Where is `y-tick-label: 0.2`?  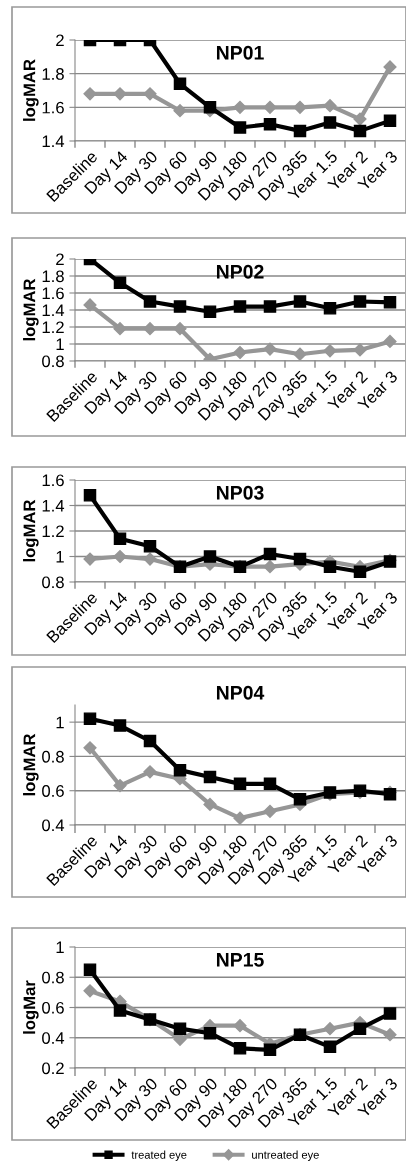 y-tick-label: 0.2 is located at coordinates (53, 1068).